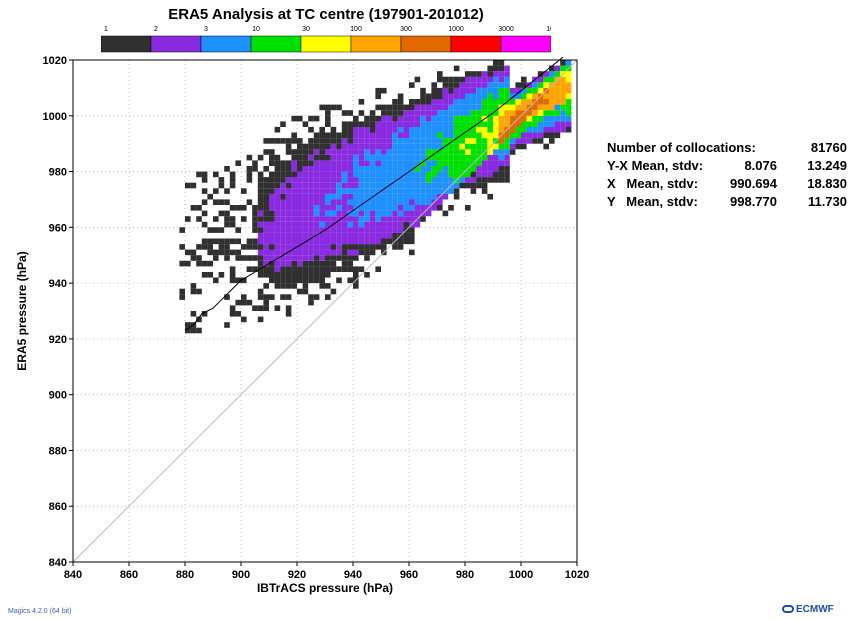  What do you see at coordinates (681, 147) in the screenshot?
I see `stat-label: Number of collocations:` at bounding box center [681, 147].